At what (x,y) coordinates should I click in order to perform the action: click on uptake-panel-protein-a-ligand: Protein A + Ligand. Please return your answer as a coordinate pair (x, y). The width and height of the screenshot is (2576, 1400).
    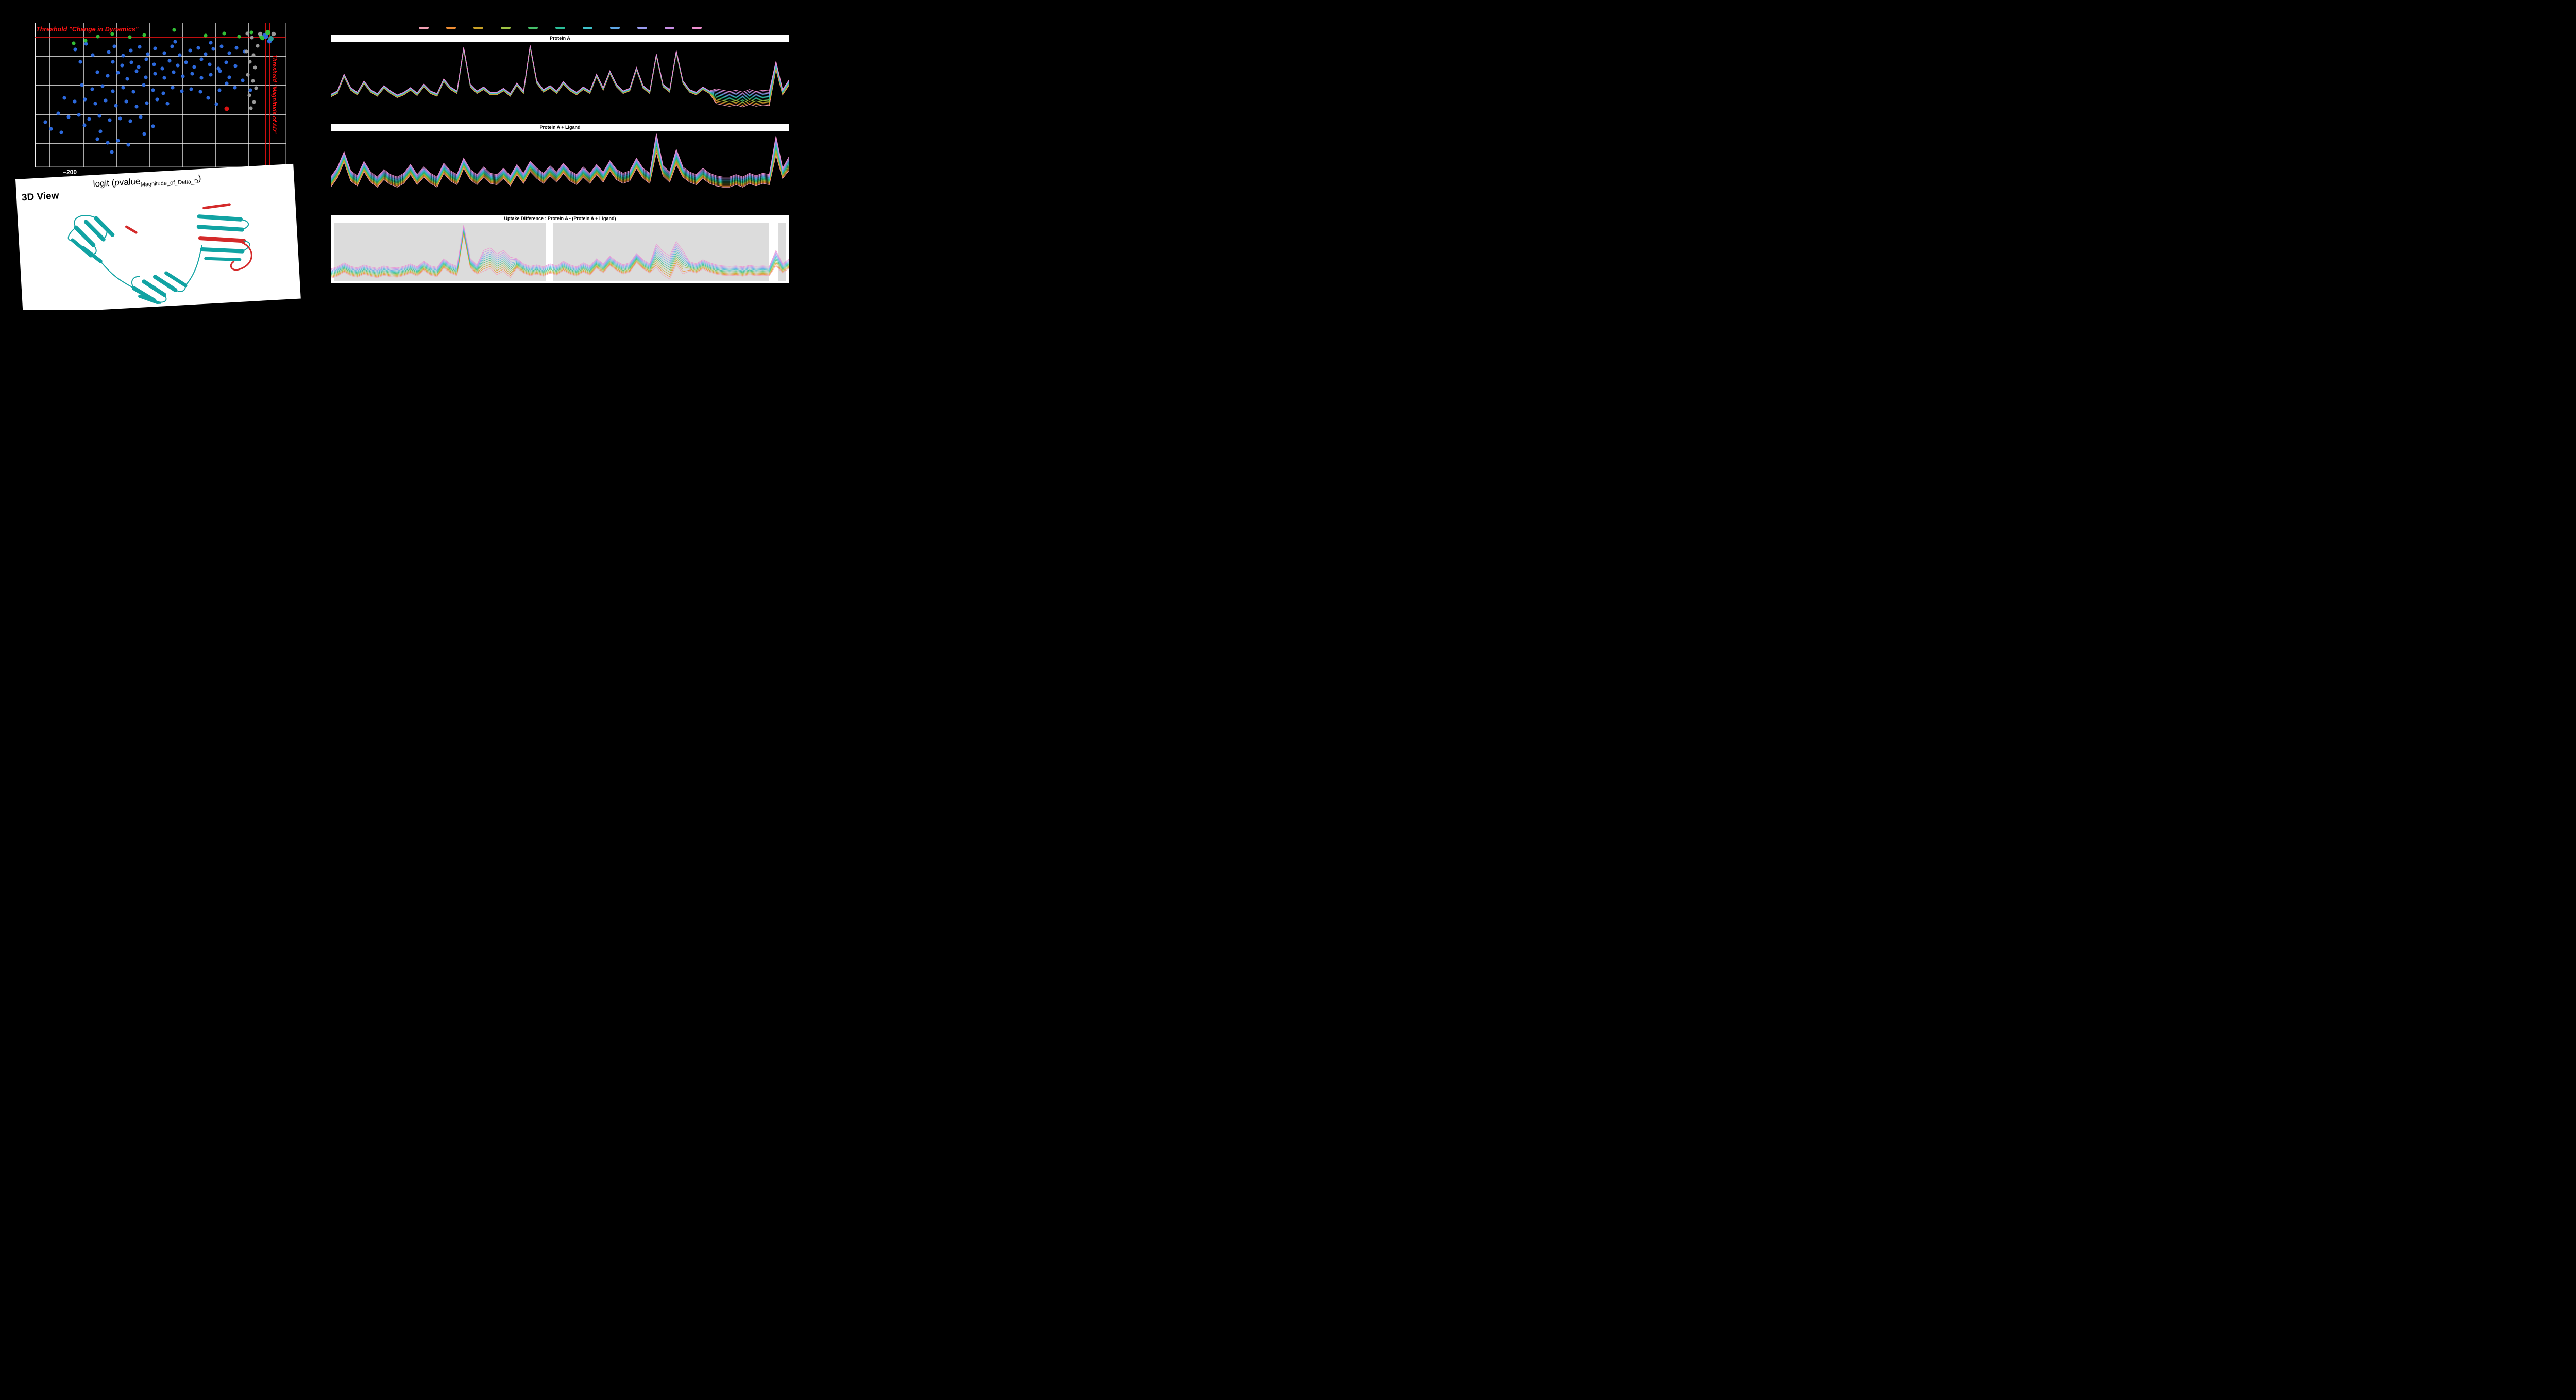
    Looking at the image, I should click on (560, 166).